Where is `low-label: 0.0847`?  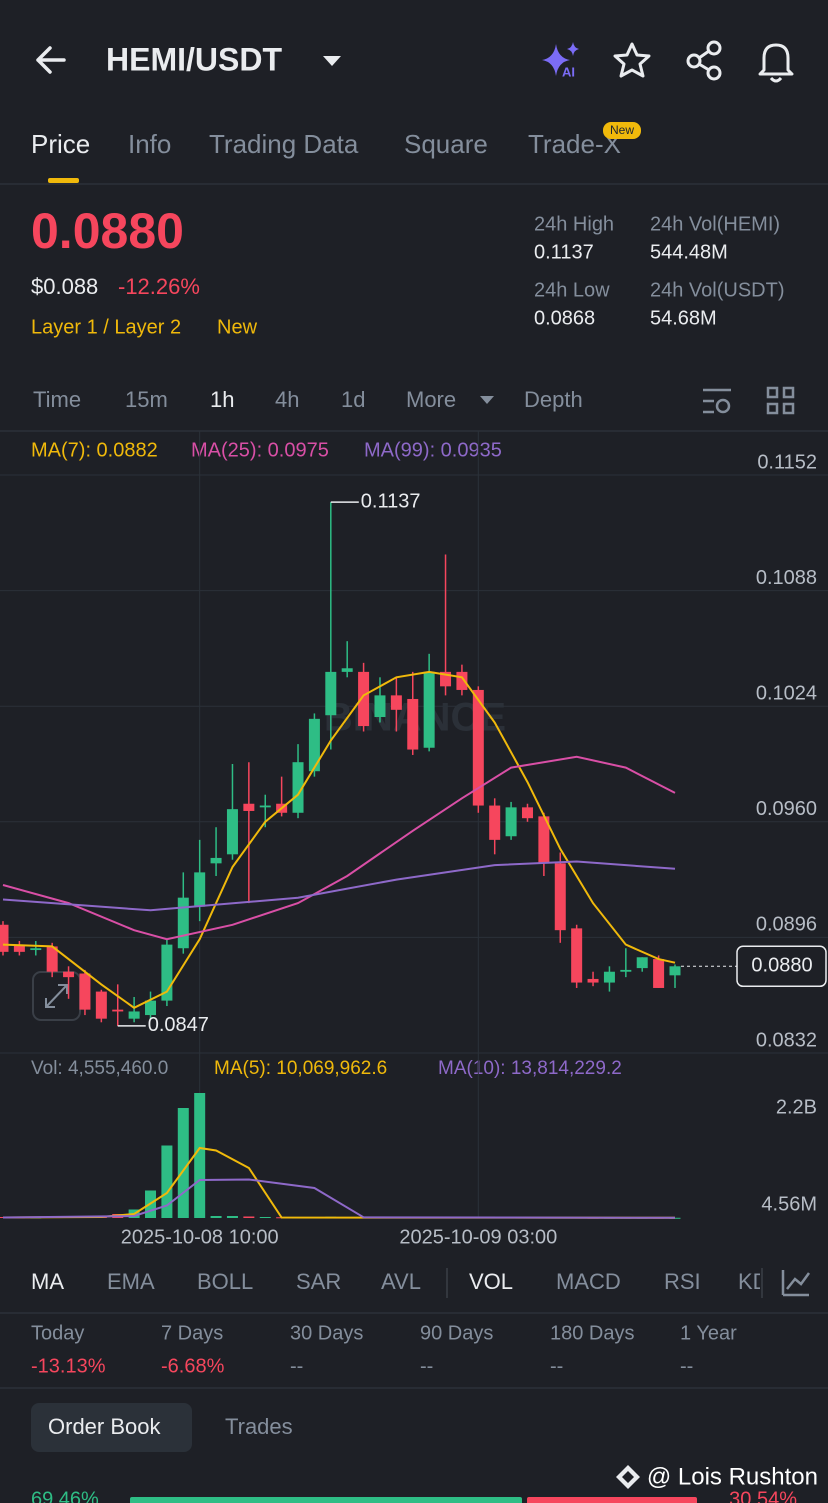 low-label: 0.0847 is located at coordinates (178, 1025).